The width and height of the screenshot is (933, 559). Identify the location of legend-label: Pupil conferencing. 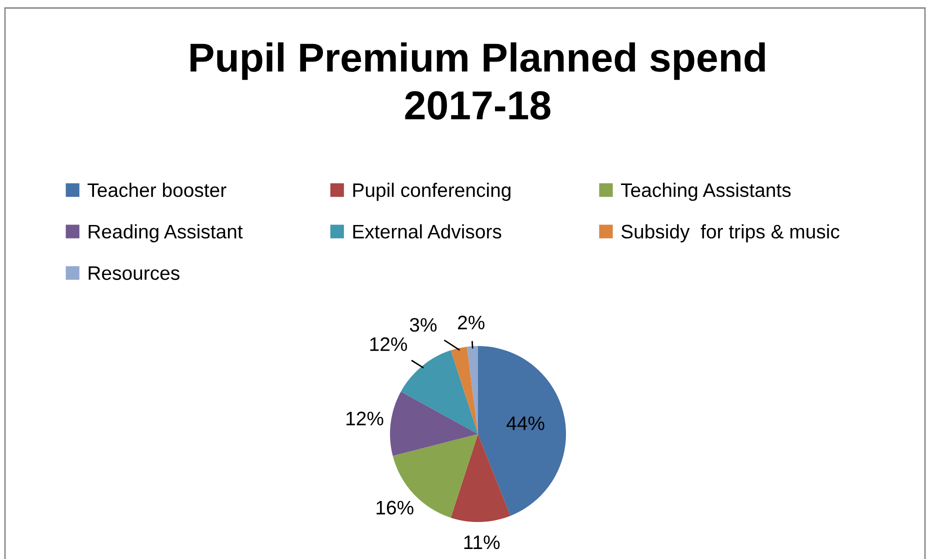
(431, 191).